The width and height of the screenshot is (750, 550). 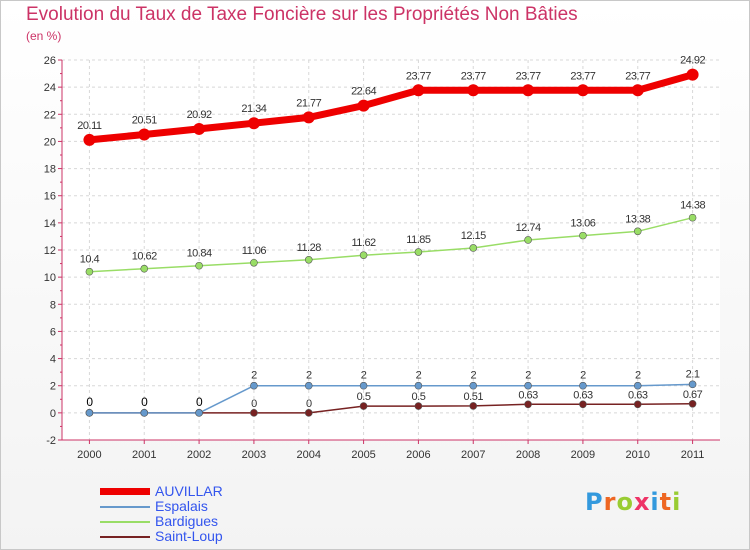 I want to click on data-label-bardigues: 10.4, so click(x=90, y=260).